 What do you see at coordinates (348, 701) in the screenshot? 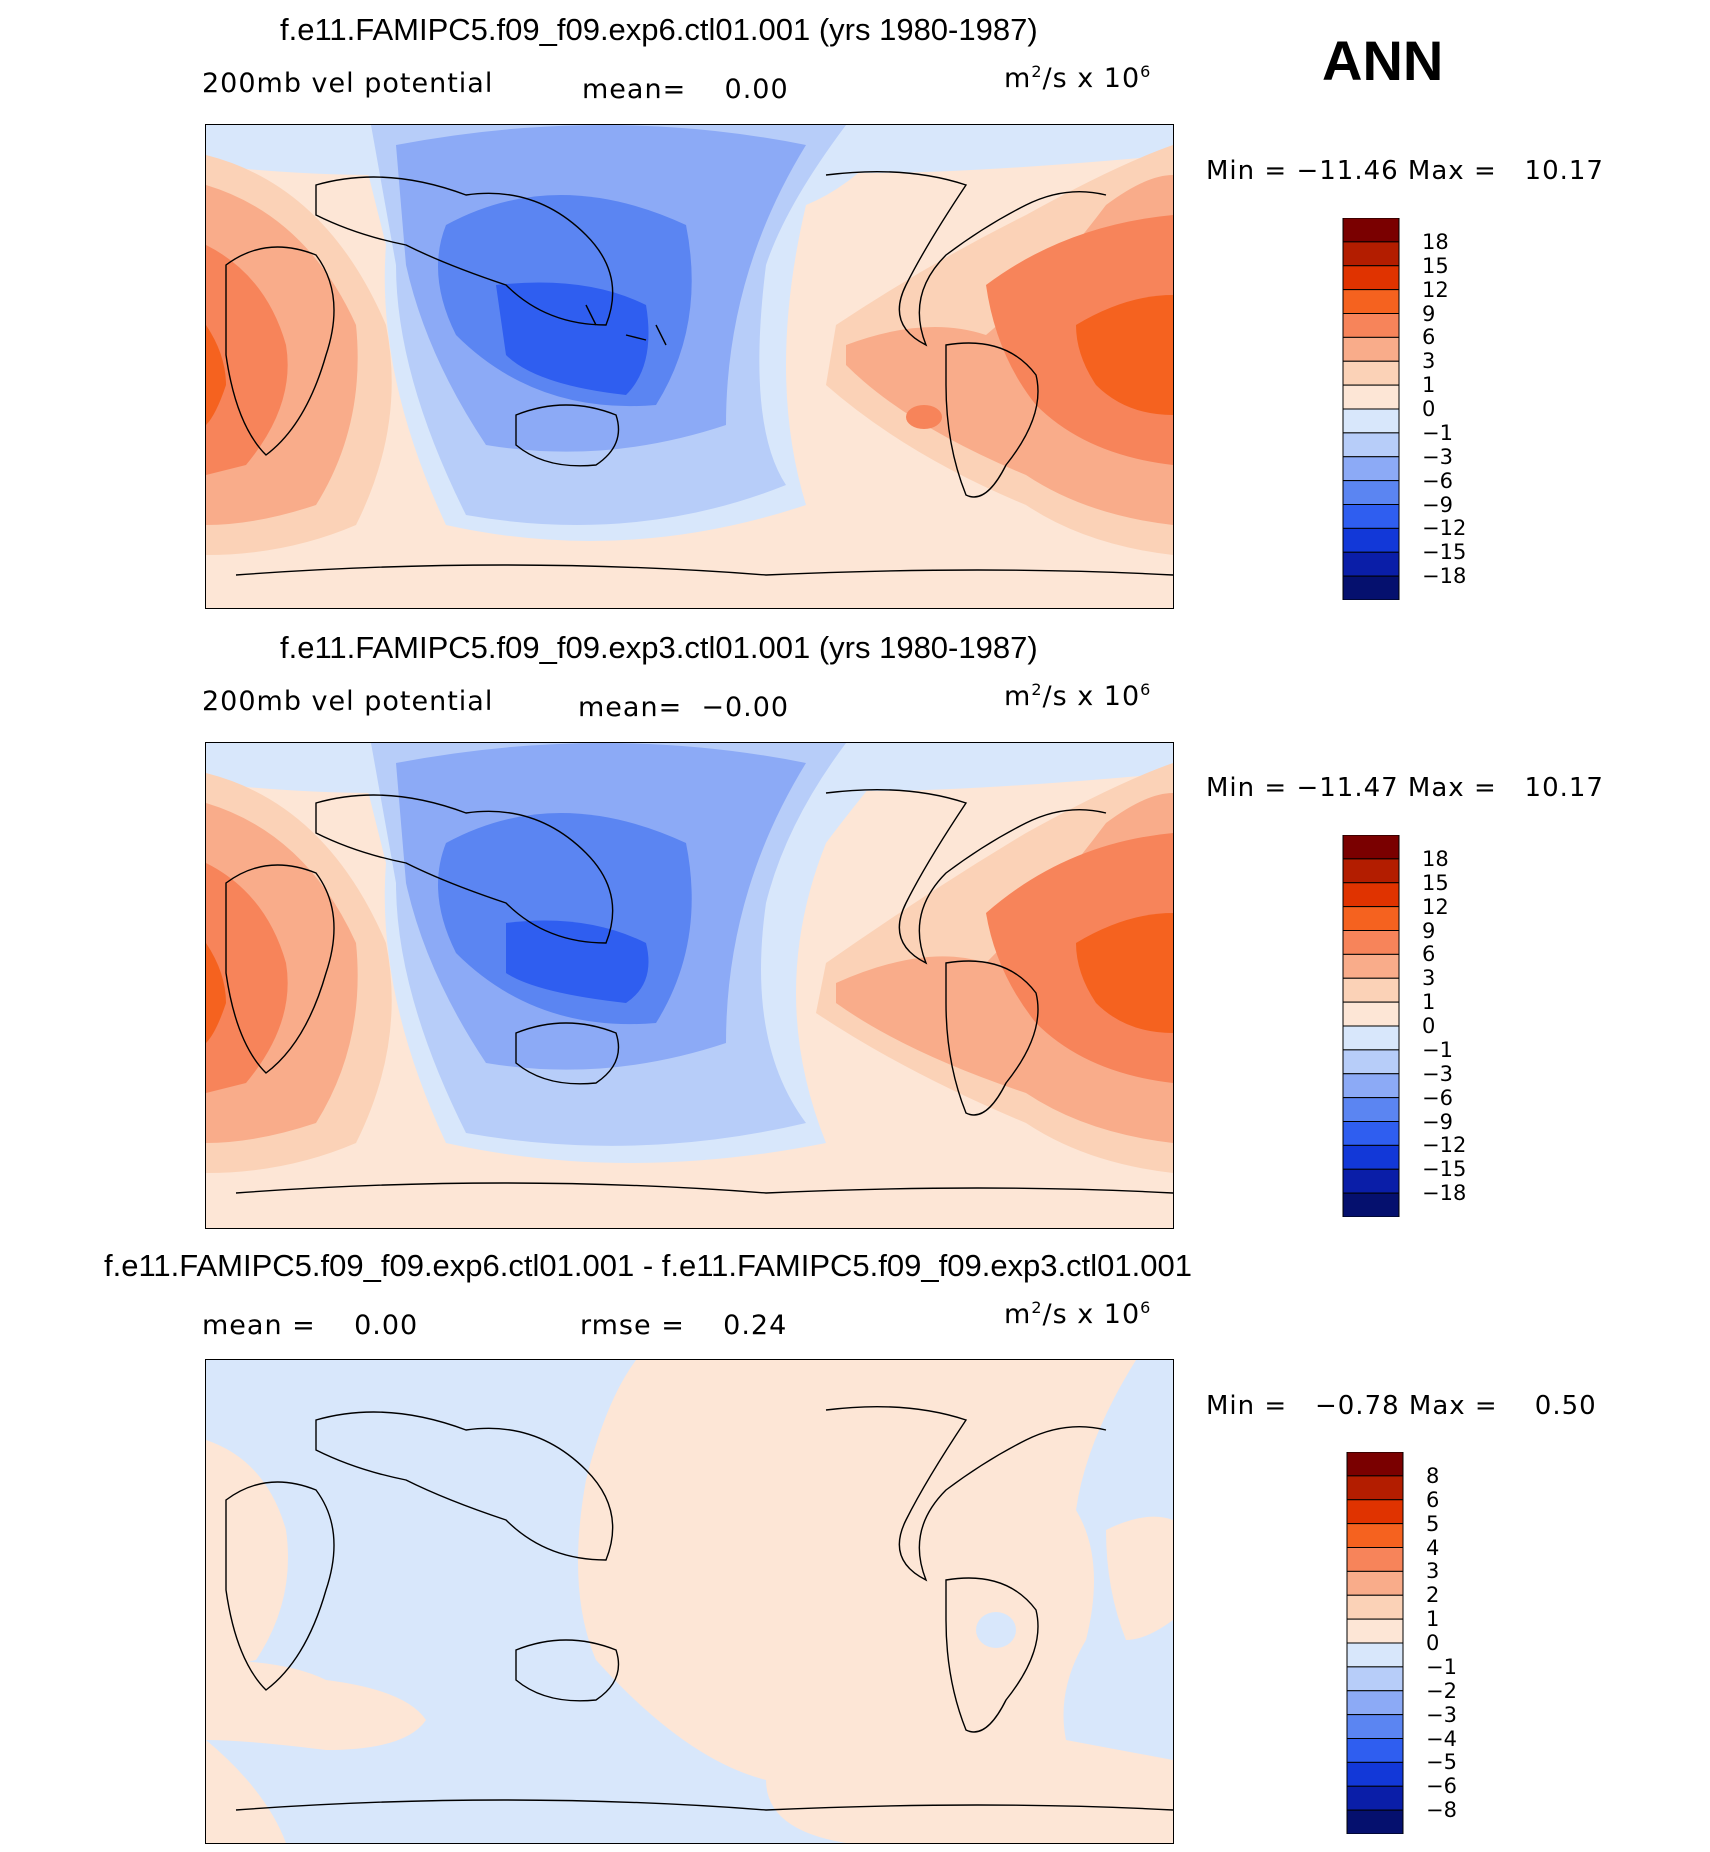
I see `panel-middle-variable: 200mb vel potential` at bounding box center [348, 701].